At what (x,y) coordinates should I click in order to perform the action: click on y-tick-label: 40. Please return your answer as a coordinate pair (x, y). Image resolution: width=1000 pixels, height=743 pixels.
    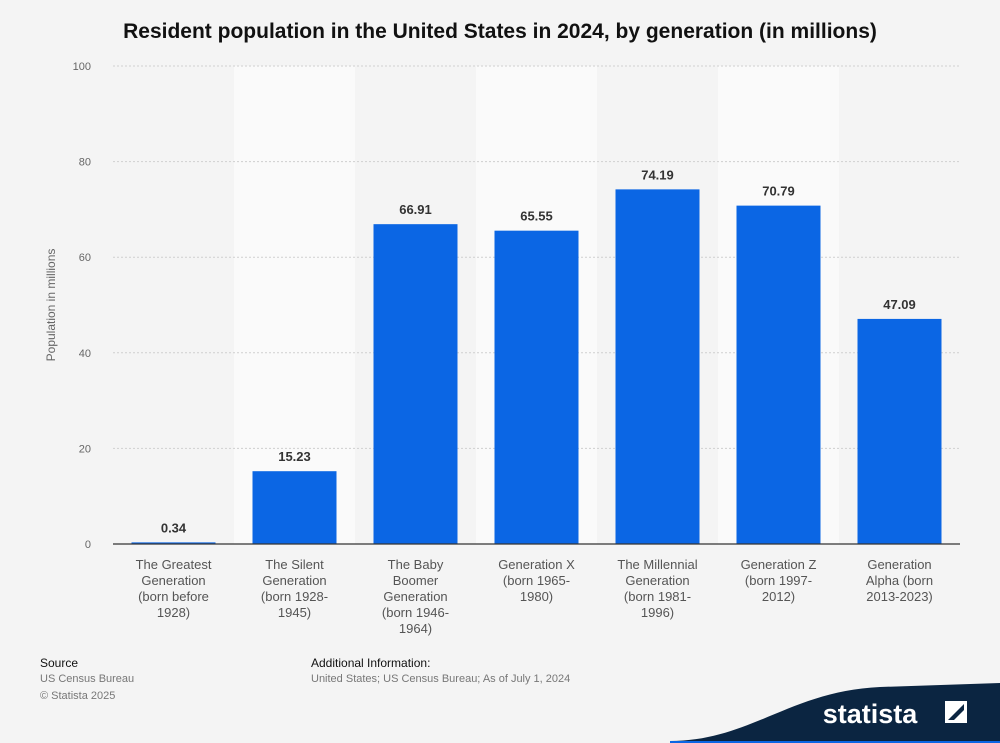
    Looking at the image, I should click on (85, 354).